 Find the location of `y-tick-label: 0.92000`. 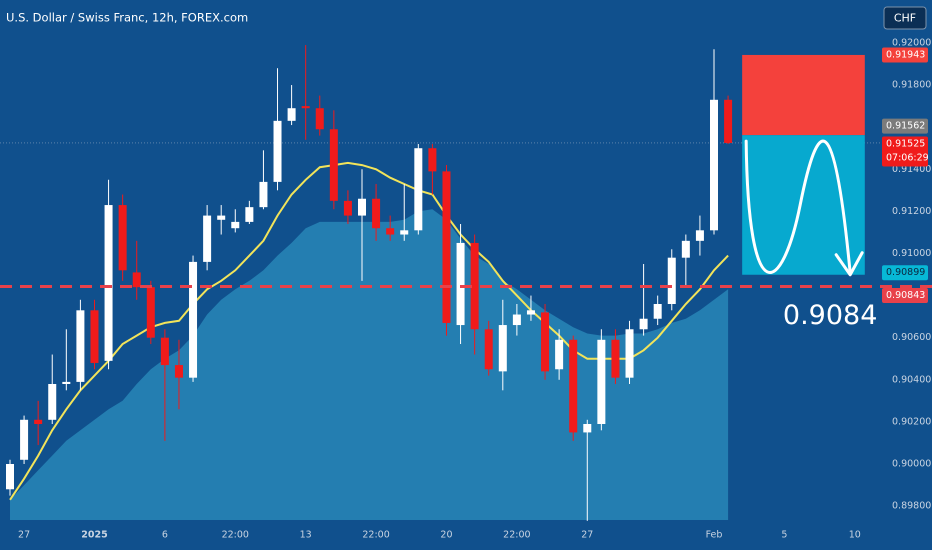

y-tick-label: 0.92000 is located at coordinates (911, 42).